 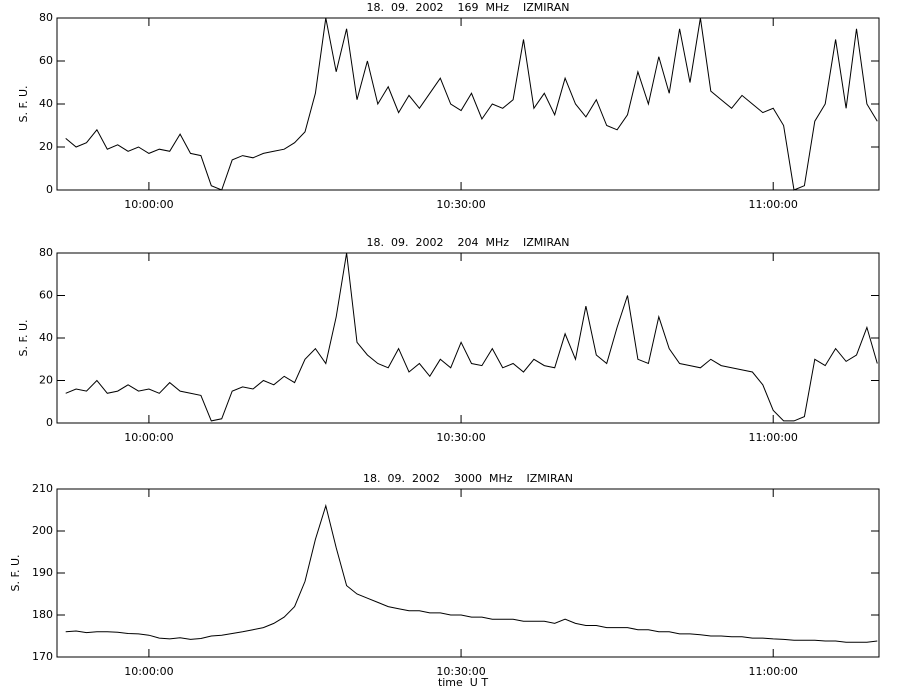 I want to click on y-tick-label: 210, so click(x=42, y=488).